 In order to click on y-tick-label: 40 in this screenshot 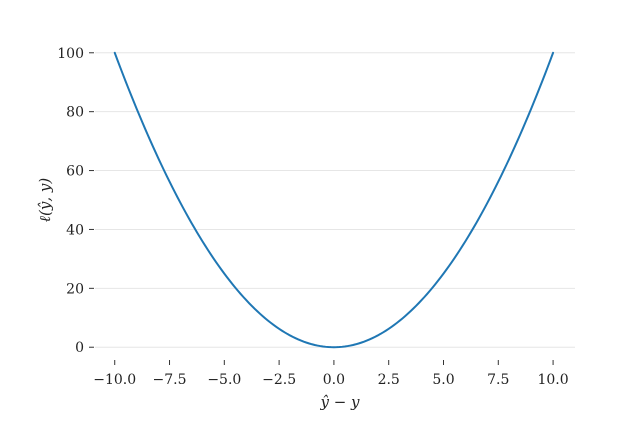, I will do `click(75, 230)`.